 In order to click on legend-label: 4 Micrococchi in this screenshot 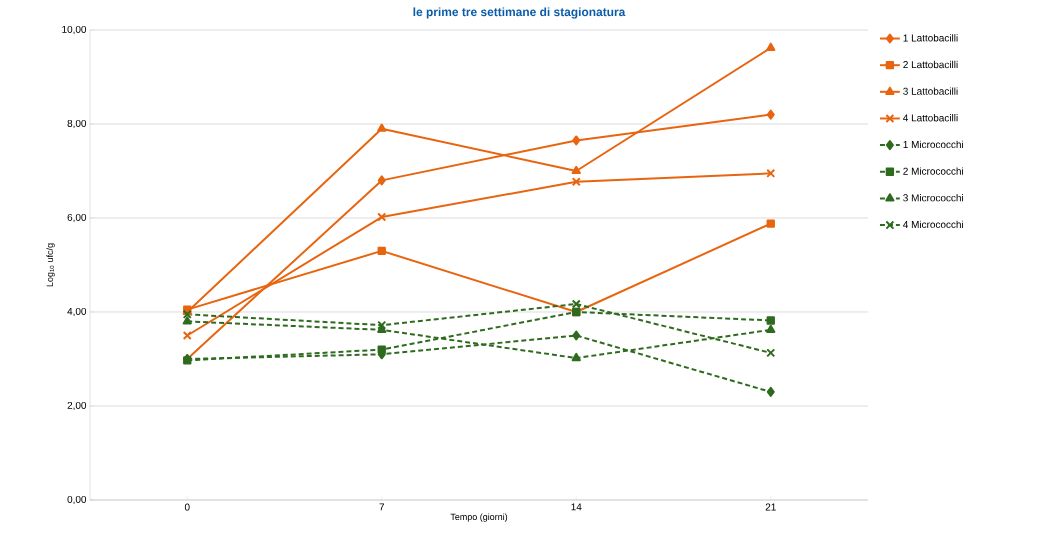, I will do `click(933, 224)`.